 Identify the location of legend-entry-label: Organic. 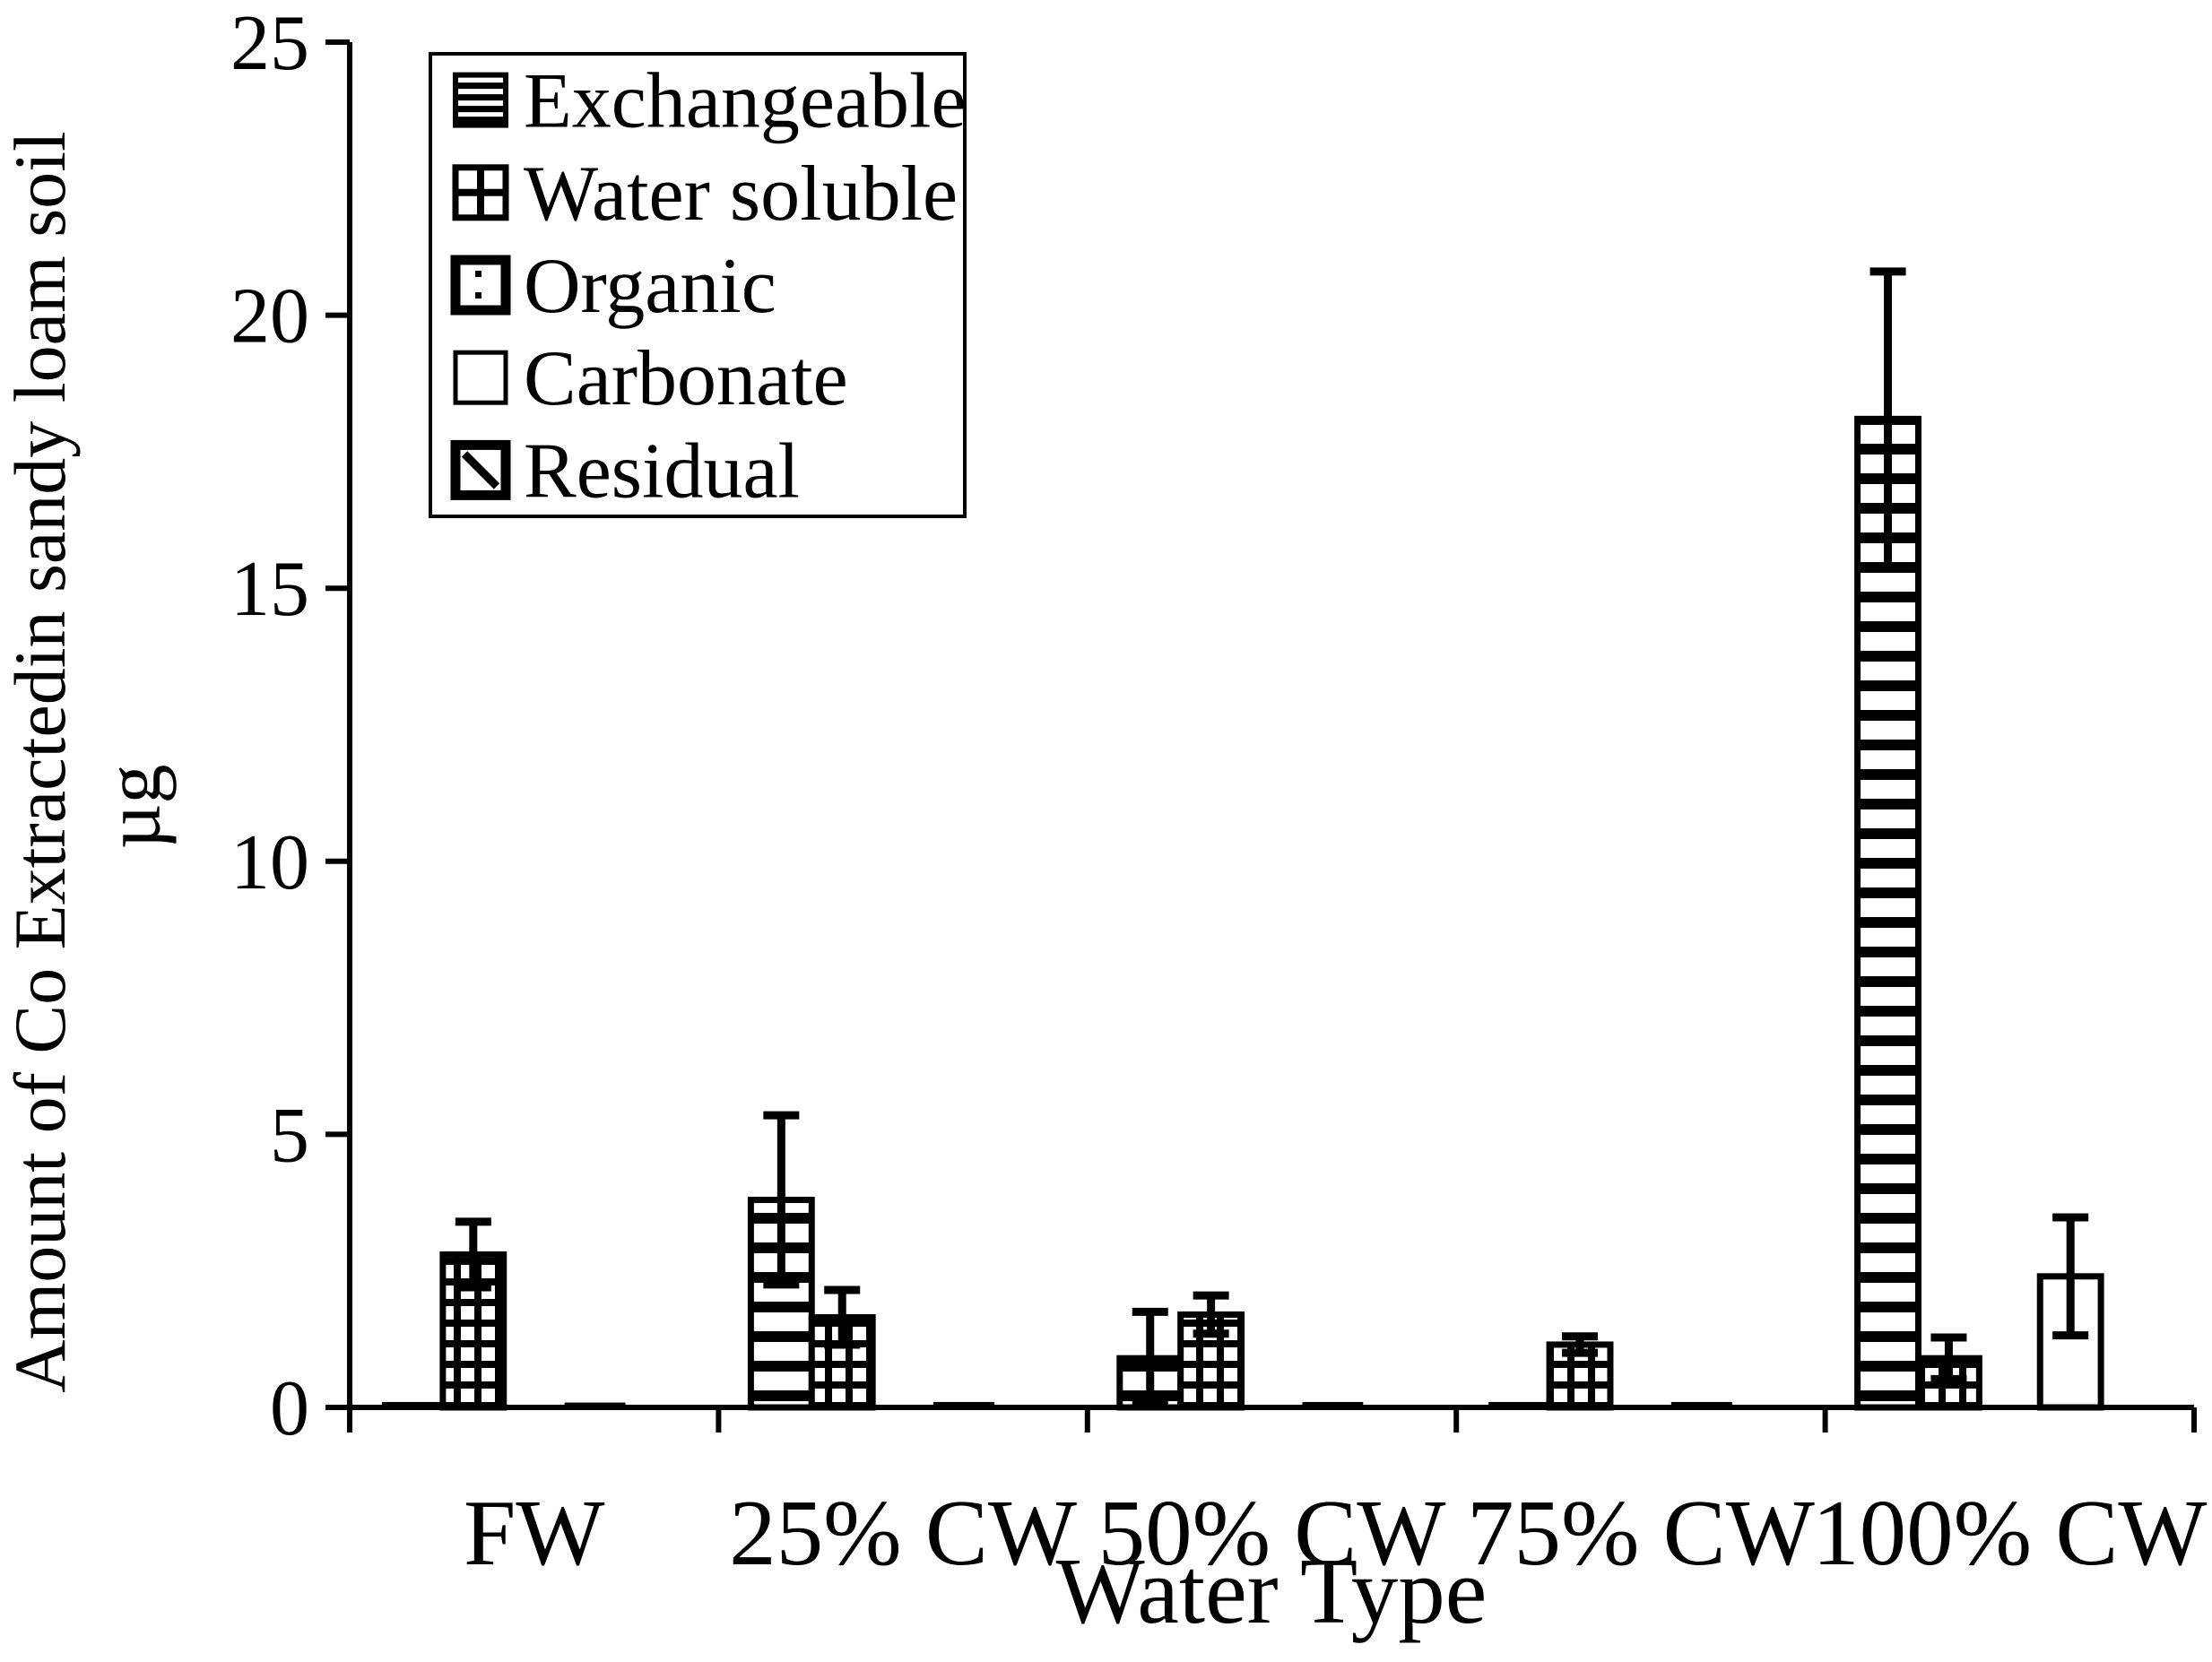
(650, 286).